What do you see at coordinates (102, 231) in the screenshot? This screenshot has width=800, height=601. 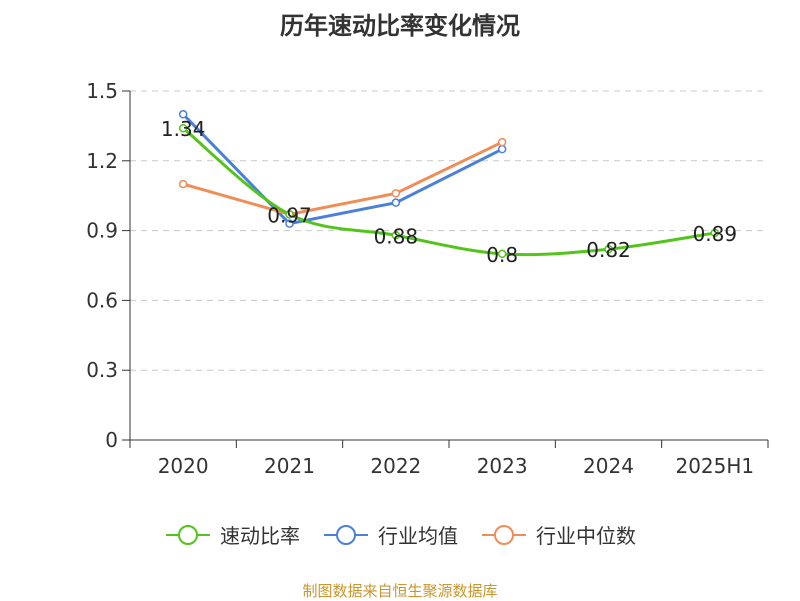 I see `y-tick-label: 0.9` at bounding box center [102, 231].